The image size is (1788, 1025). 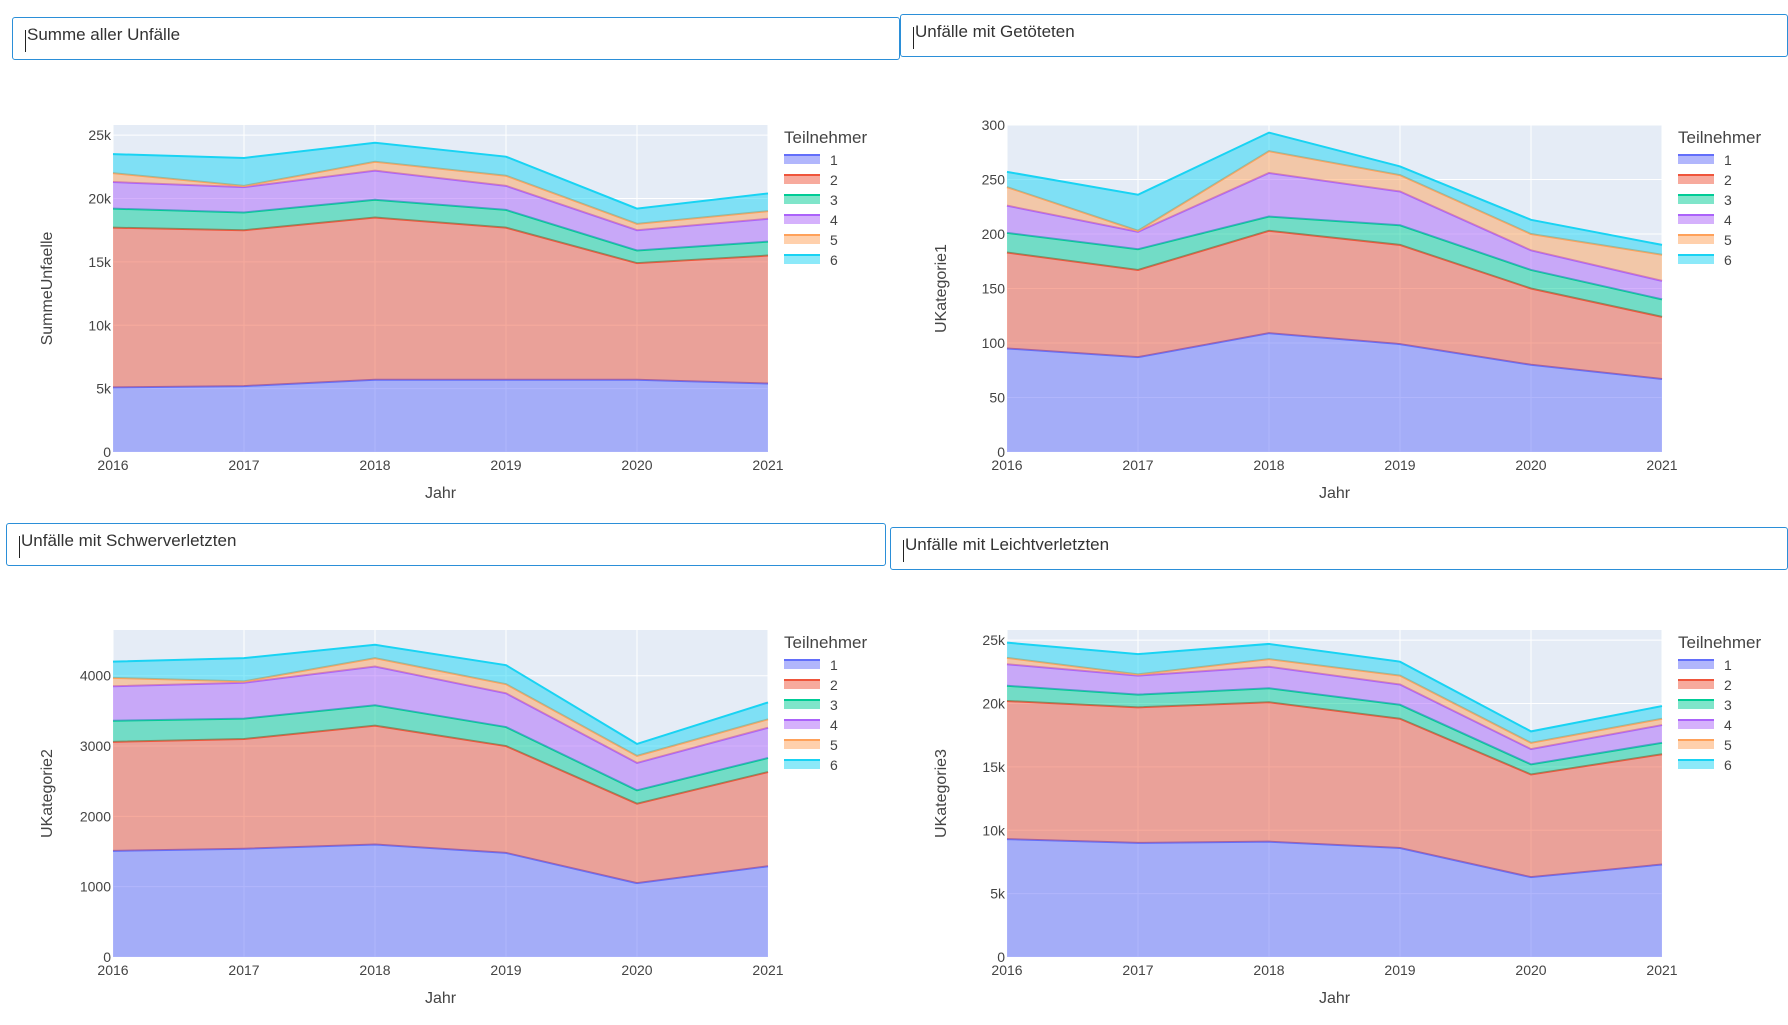 What do you see at coordinates (1335, 493) in the screenshot?
I see `x-axis-title: Jahr` at bounding box center [1335, 493].